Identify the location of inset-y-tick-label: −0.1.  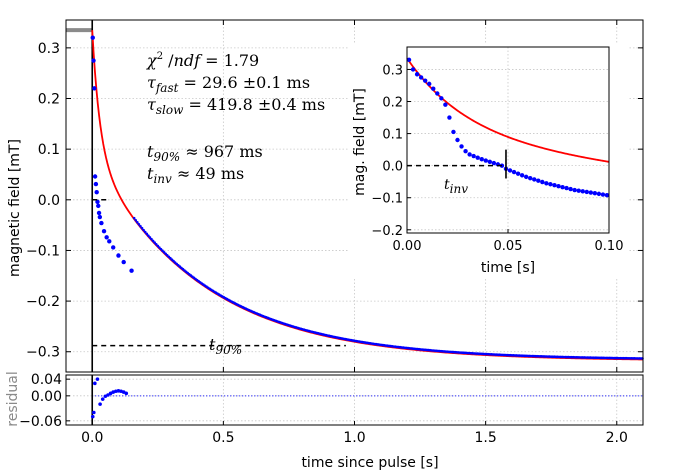
(387, 199).